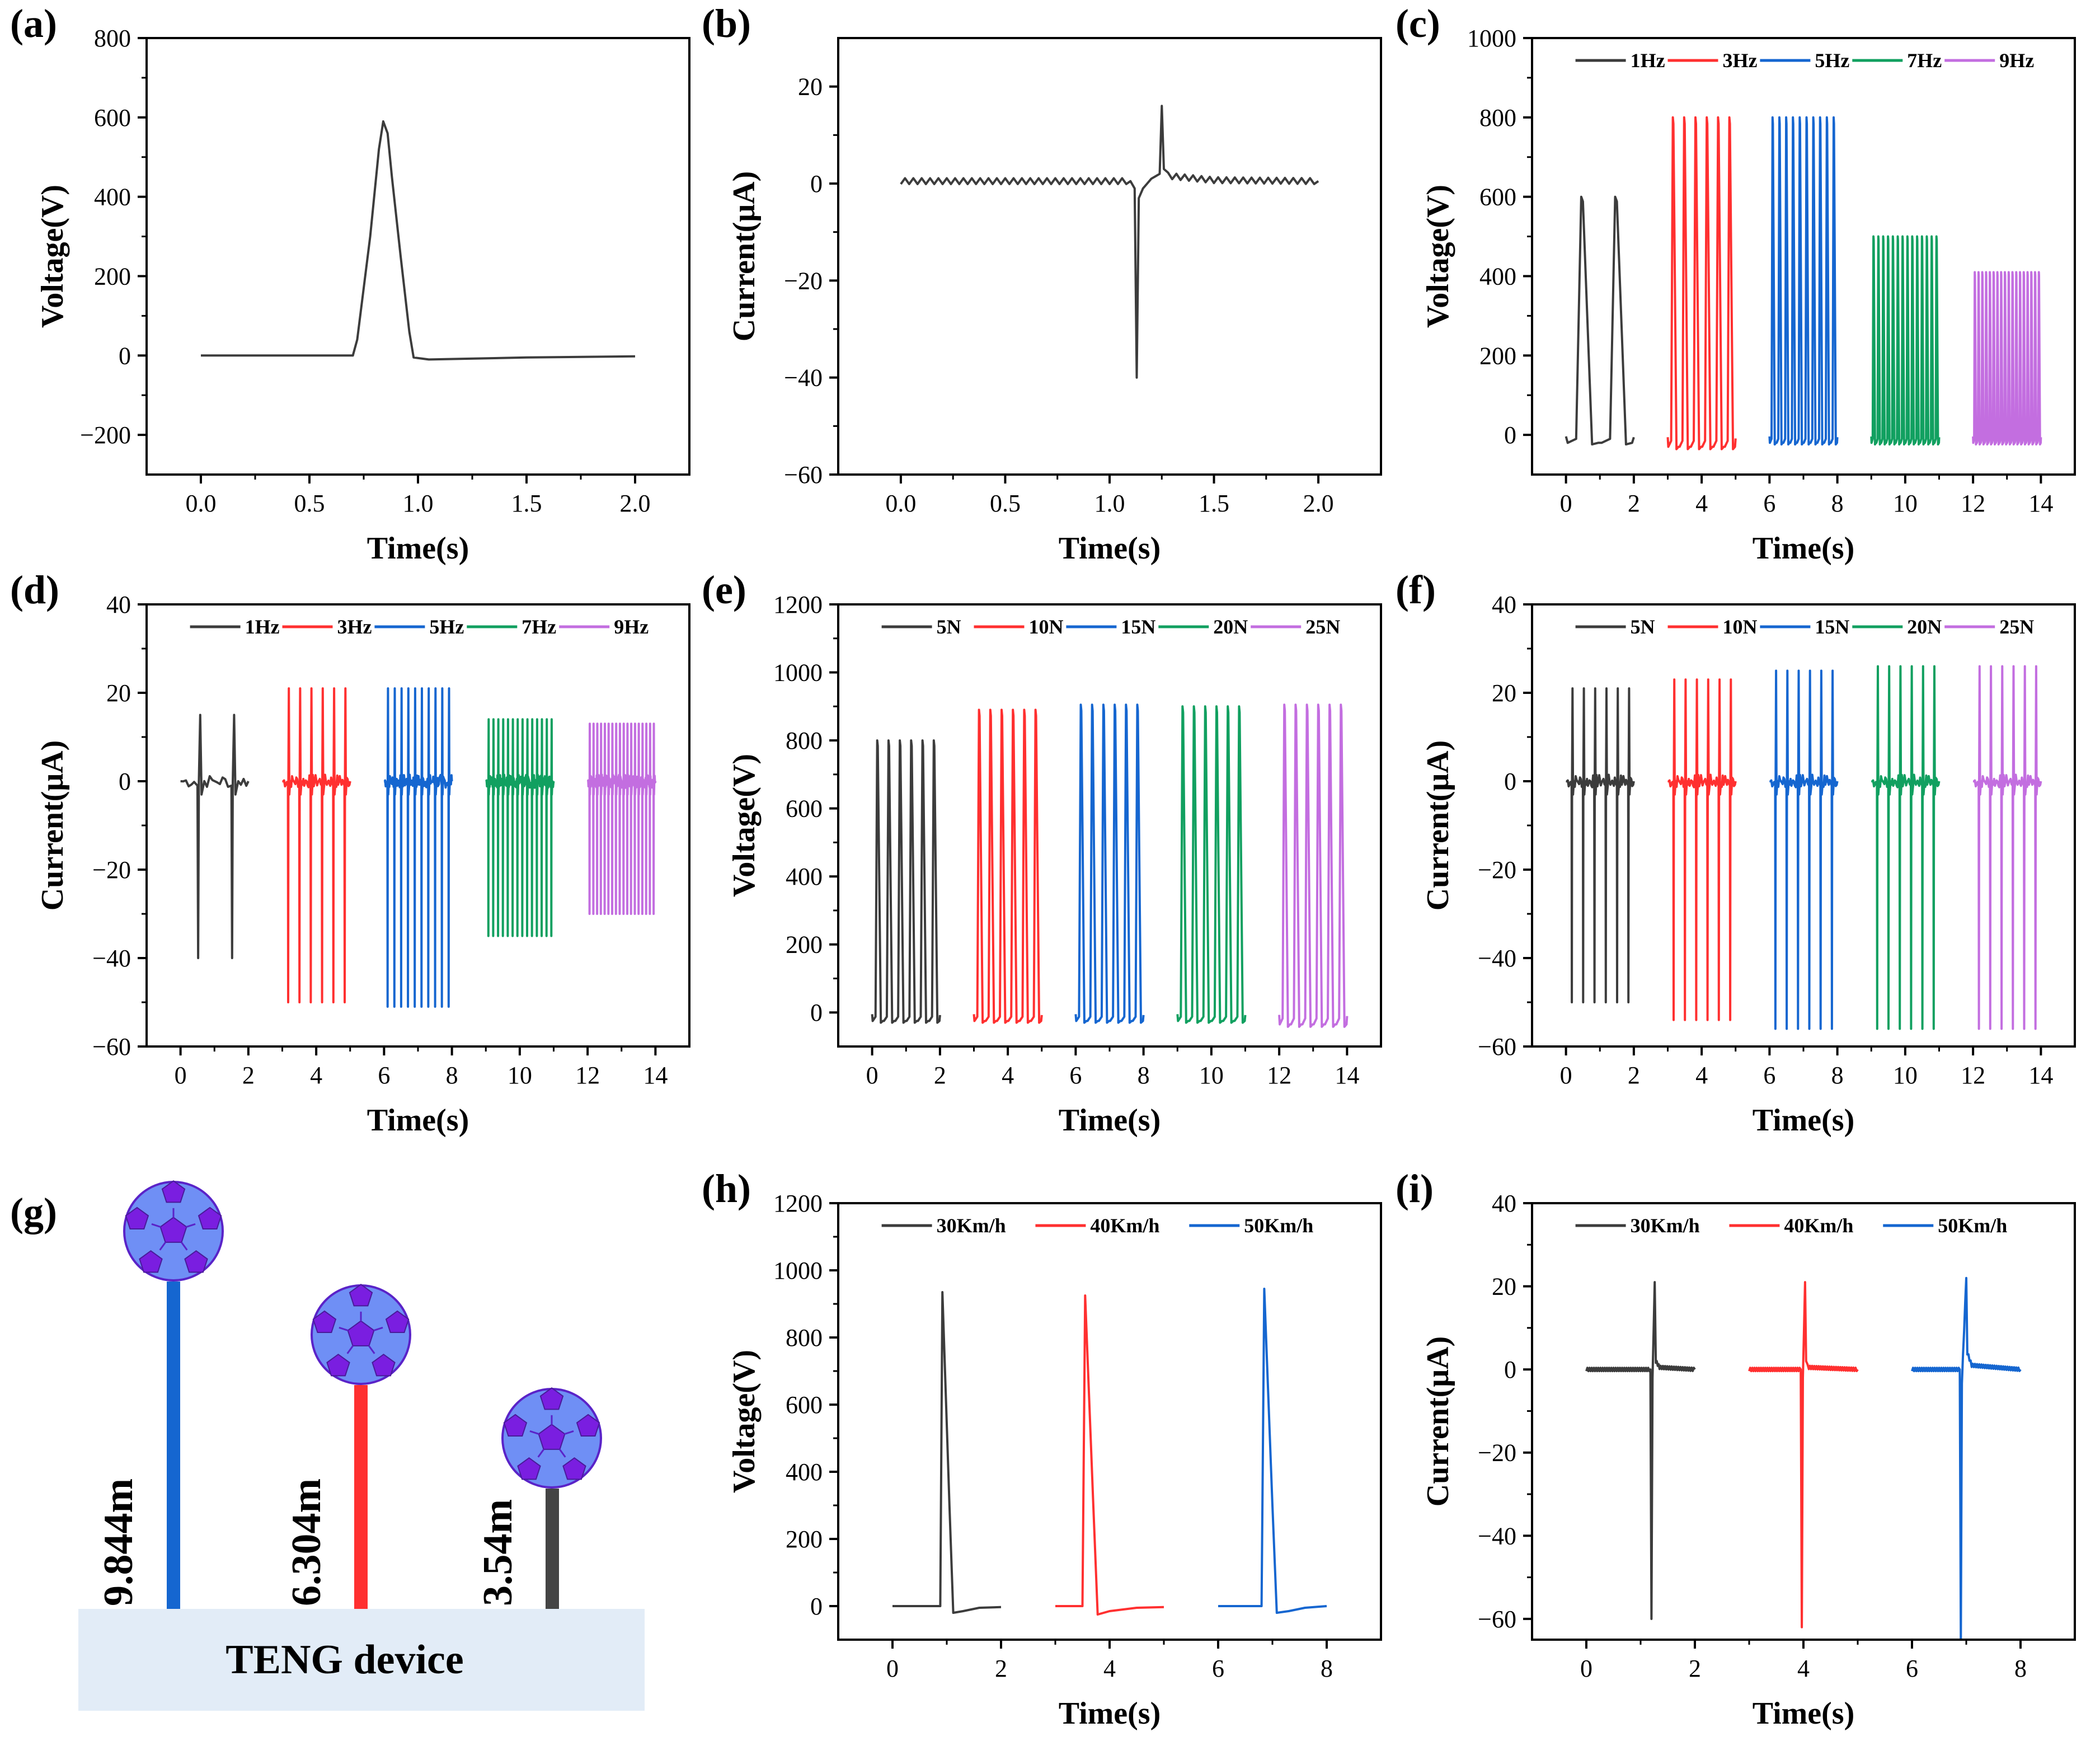 Image resolution: width=2100 pixels, height=1746 pixels. Describe the element at coordinates (118, 604) in the screenshot. I see `y-tick-label: 40` at that location.